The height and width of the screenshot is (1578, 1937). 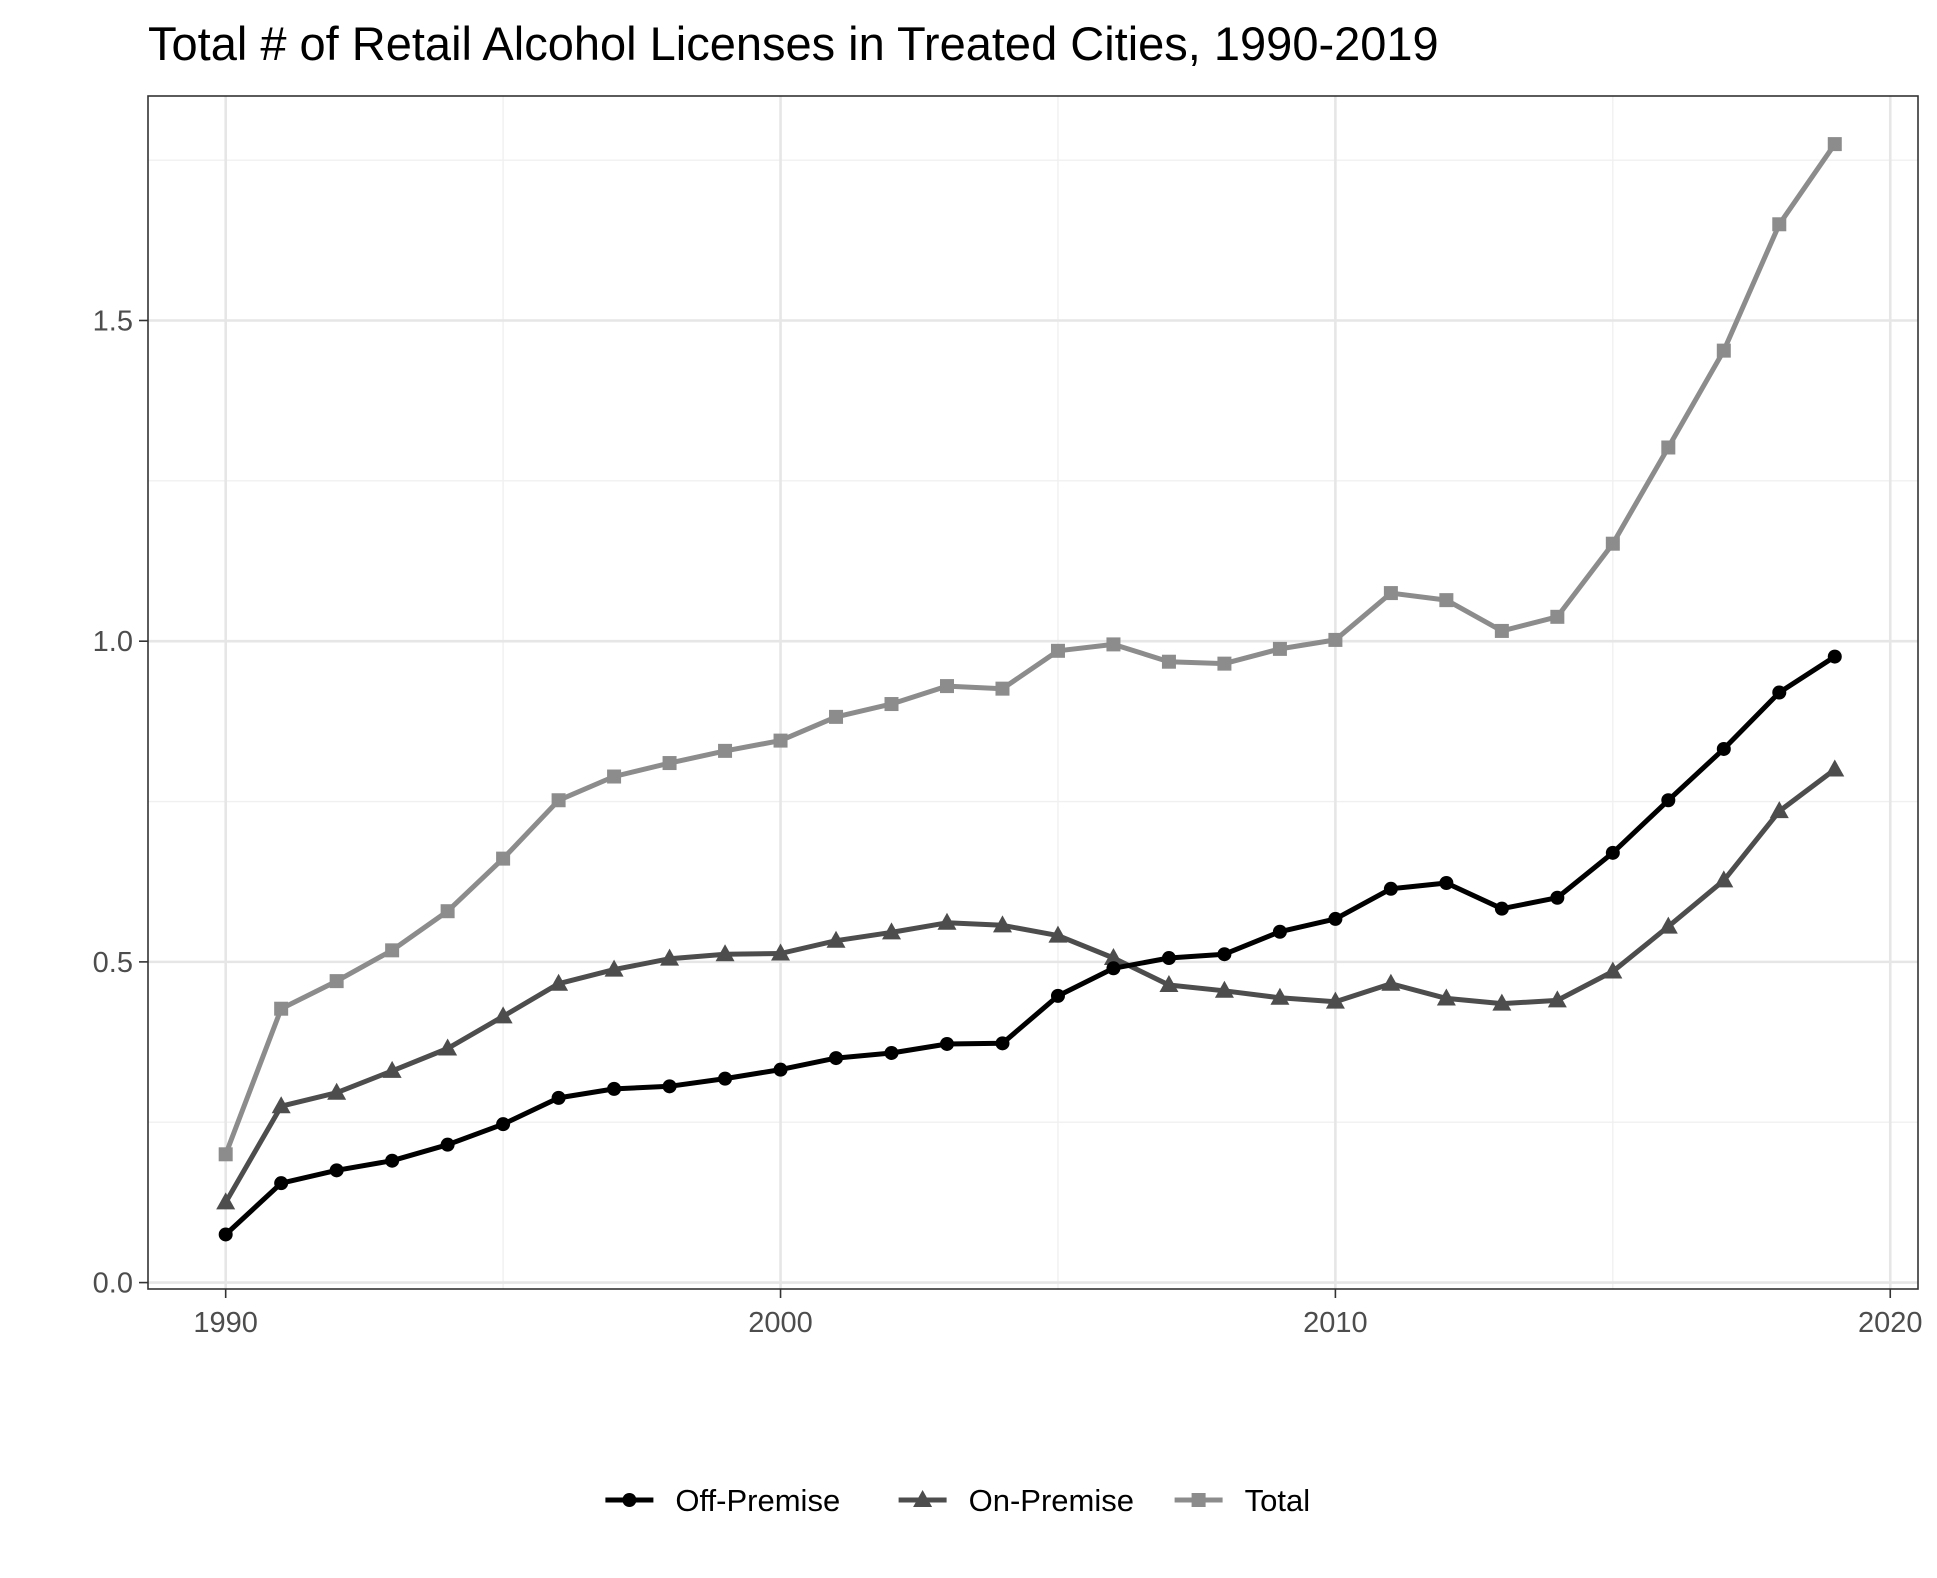 What do you see at coordinates (1277, 1500) in the screenshot?
I see `legend-label: Total` at bounding box center [1277, 1500].